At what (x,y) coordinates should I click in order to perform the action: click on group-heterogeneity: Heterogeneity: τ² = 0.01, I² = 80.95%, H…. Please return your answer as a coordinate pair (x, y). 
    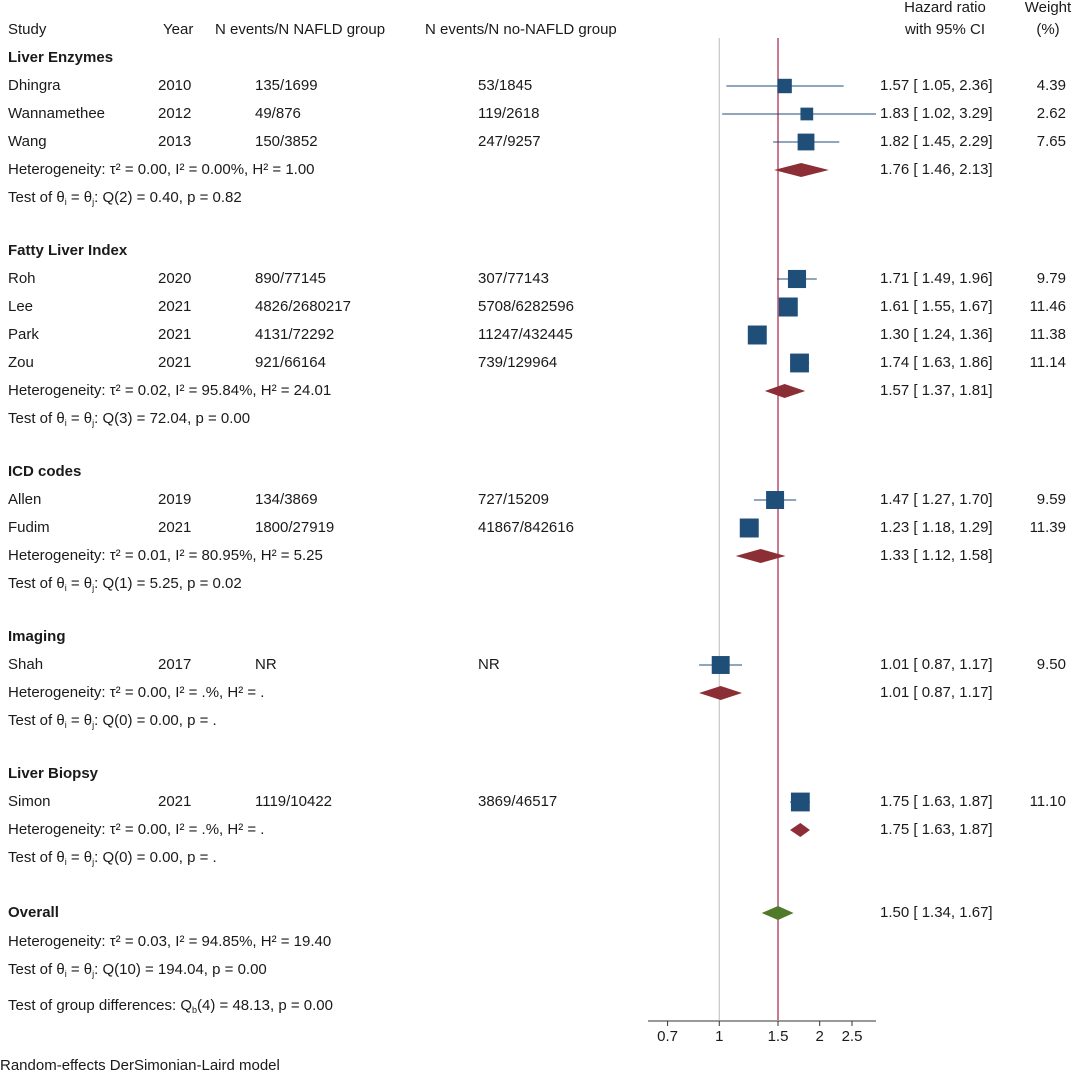
    Looking at the image, I should click on (165, 555).